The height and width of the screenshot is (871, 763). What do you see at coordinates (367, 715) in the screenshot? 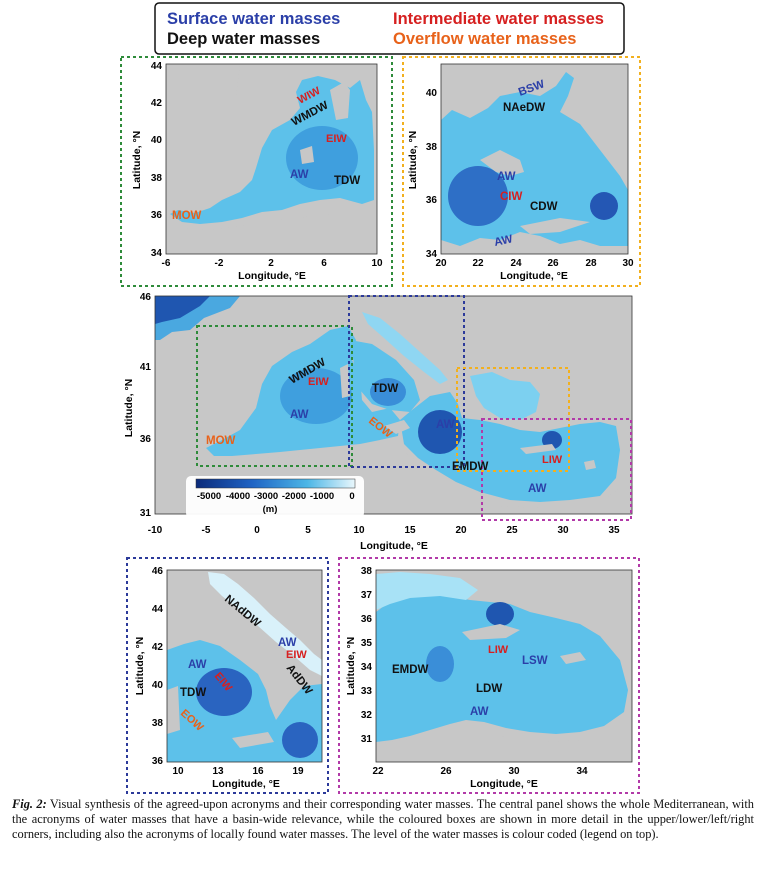
I see `levantine-ytick-6: 32` at bounding box center [367, 715].